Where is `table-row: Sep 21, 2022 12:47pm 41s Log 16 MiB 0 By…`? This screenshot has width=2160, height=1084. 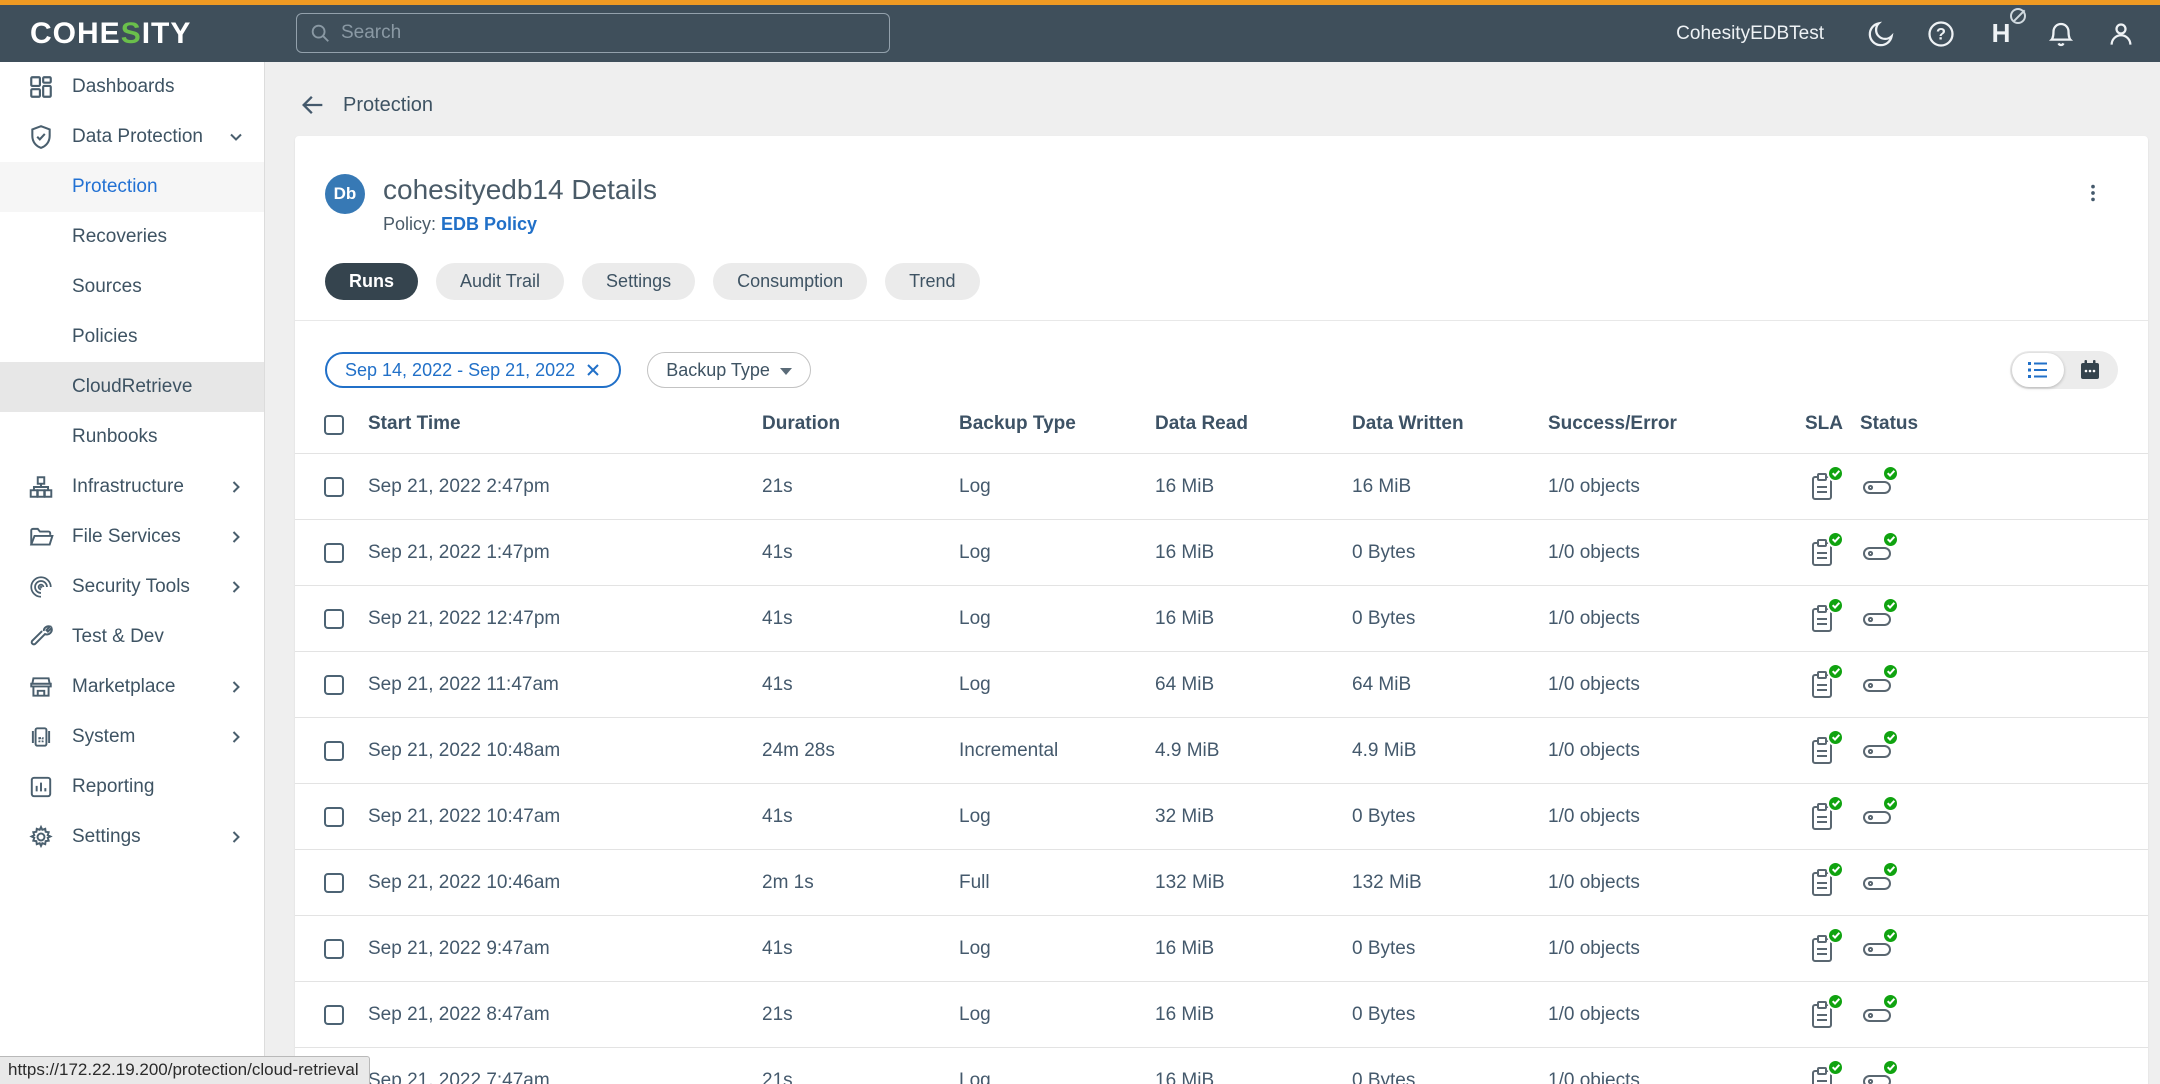 table-row: Sep 21, 2022 12:47pm 41s Log 16 MiB 0 By… is located at coordinates (1221, 618).